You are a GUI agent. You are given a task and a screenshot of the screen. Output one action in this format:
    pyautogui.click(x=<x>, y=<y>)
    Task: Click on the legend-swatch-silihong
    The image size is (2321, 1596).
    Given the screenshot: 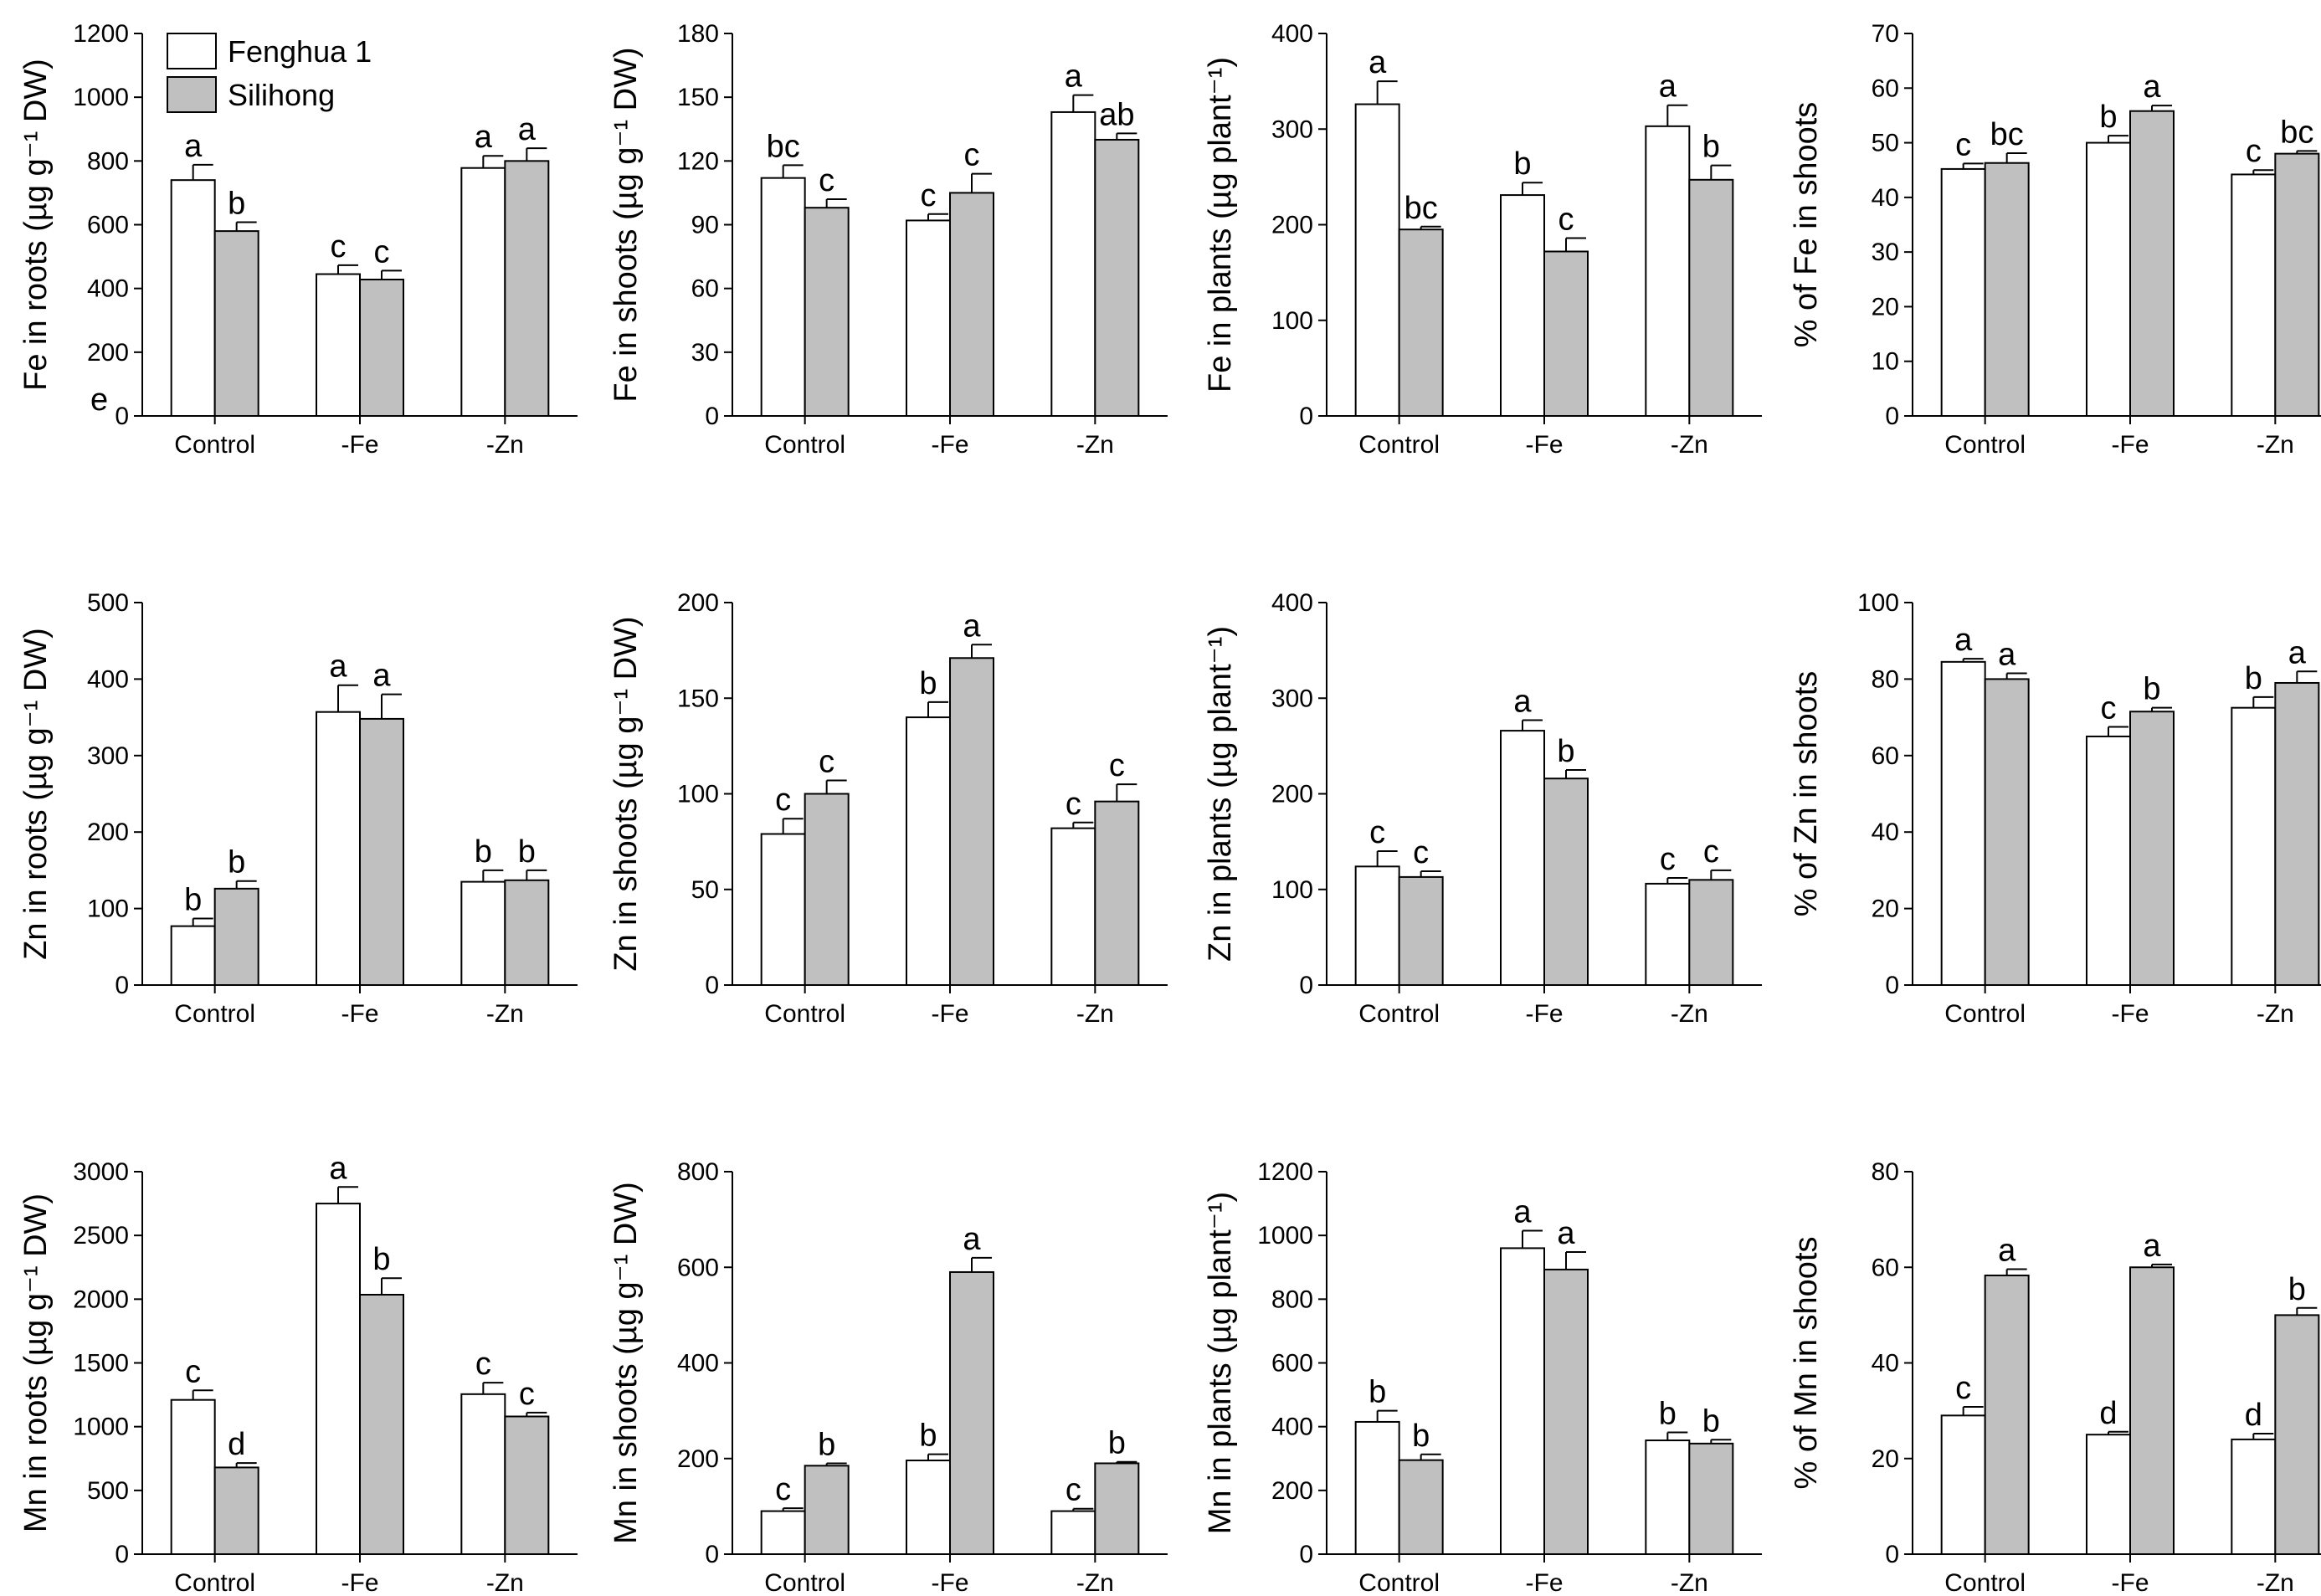 What is the action you would take?
    pyautogui.click(x=192, y=94)
    